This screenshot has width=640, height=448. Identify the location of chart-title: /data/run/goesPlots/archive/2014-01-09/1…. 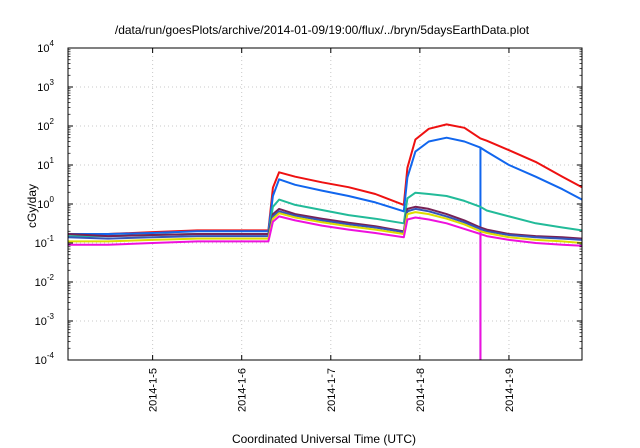
(322, 30).